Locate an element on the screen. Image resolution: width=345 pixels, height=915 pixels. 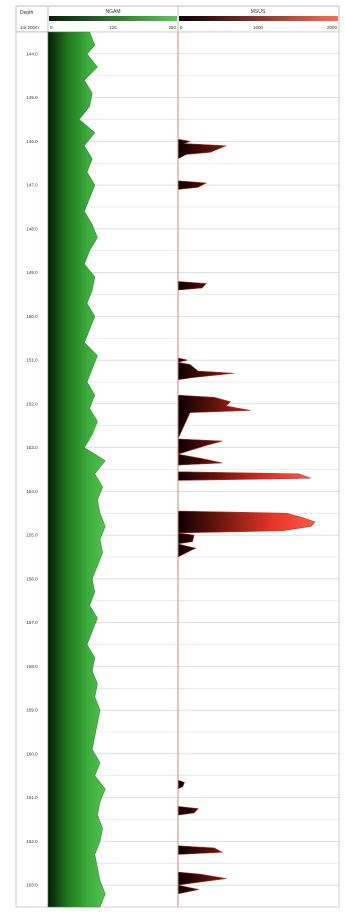
depth-tick-label: 160.0 is located at coordinates (32, 753).